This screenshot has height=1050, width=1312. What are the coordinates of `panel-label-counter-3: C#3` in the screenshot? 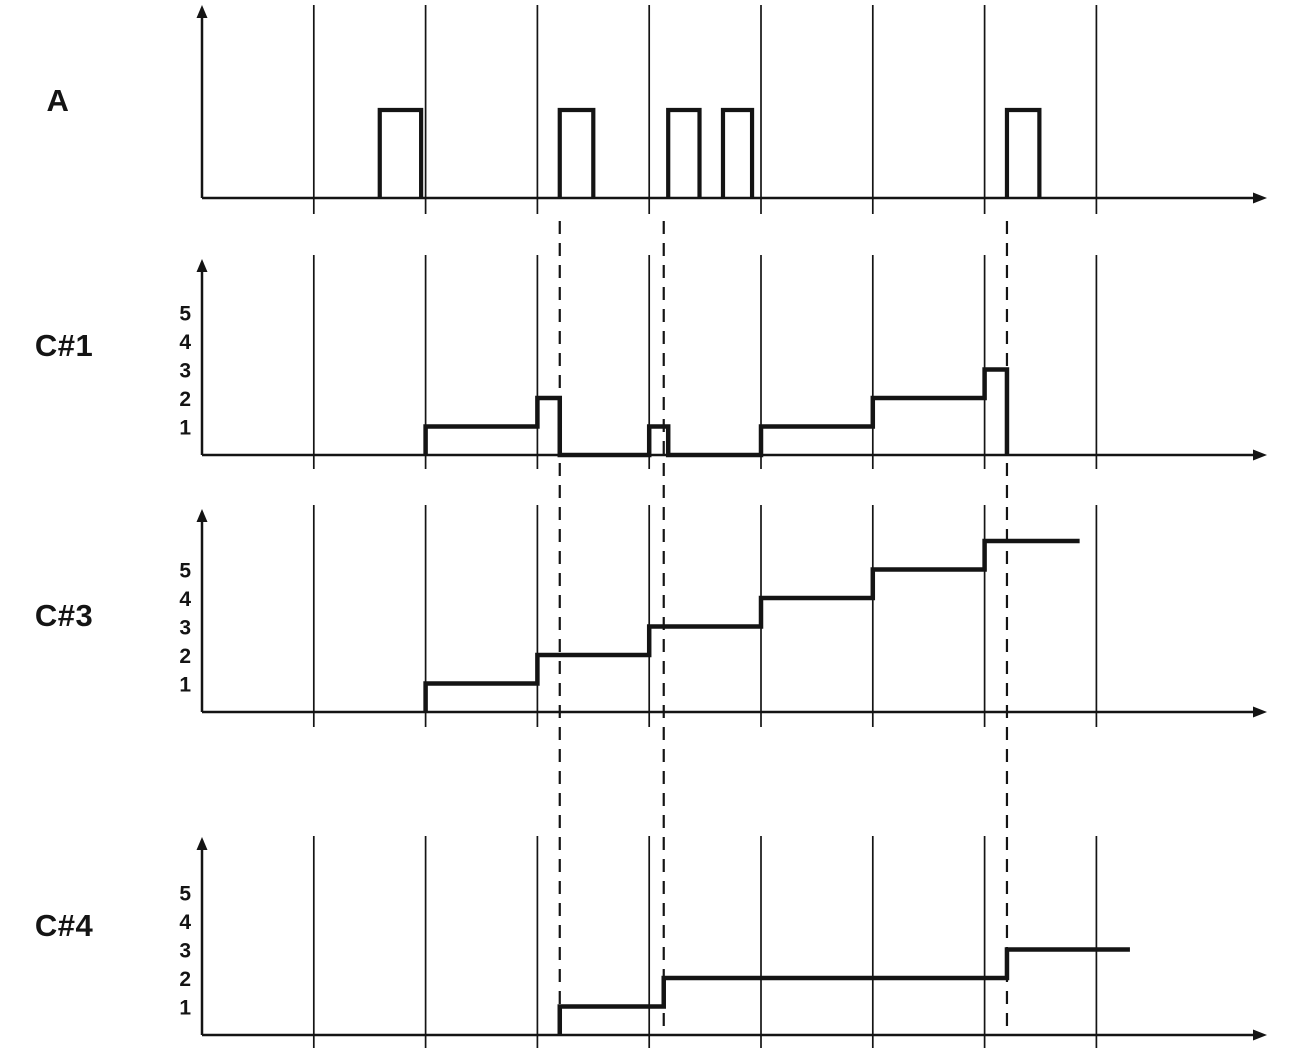 It's located at (64, 615).